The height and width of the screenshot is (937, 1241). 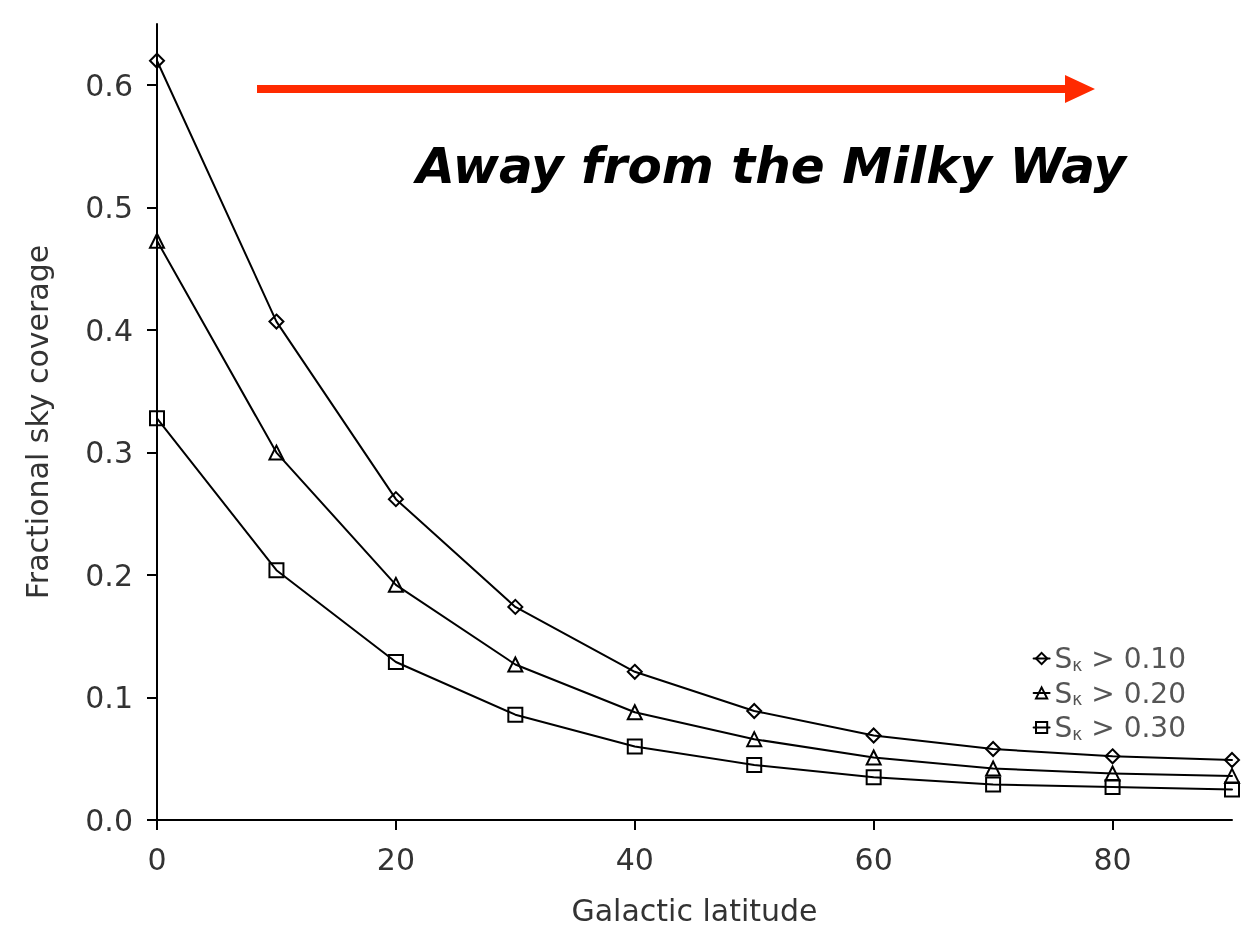 What do you see at coordinates (1120, 727) in the screenshot?
I see `legend-label: Sκ > 0.30` at bounding box center [1120, 727].